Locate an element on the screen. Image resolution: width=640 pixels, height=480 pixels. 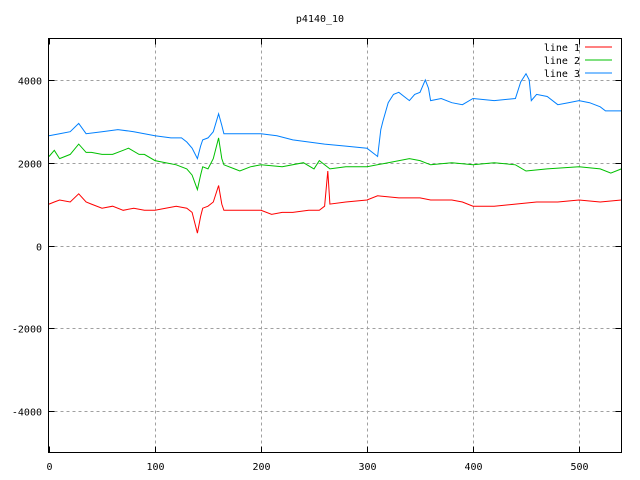
x-tick-label: 400 is located at coordinates (473, 467).